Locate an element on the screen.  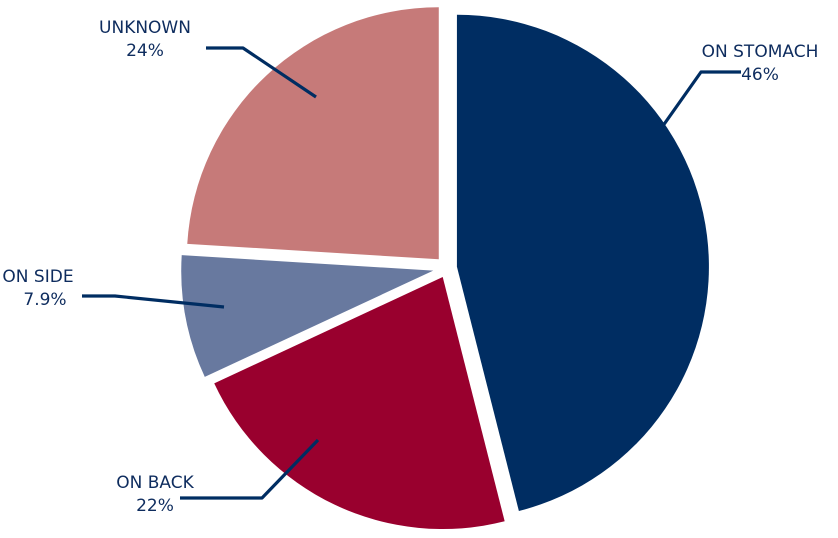
slice-label-unknown: UNKNOWN is located at coordinates (145, 28).